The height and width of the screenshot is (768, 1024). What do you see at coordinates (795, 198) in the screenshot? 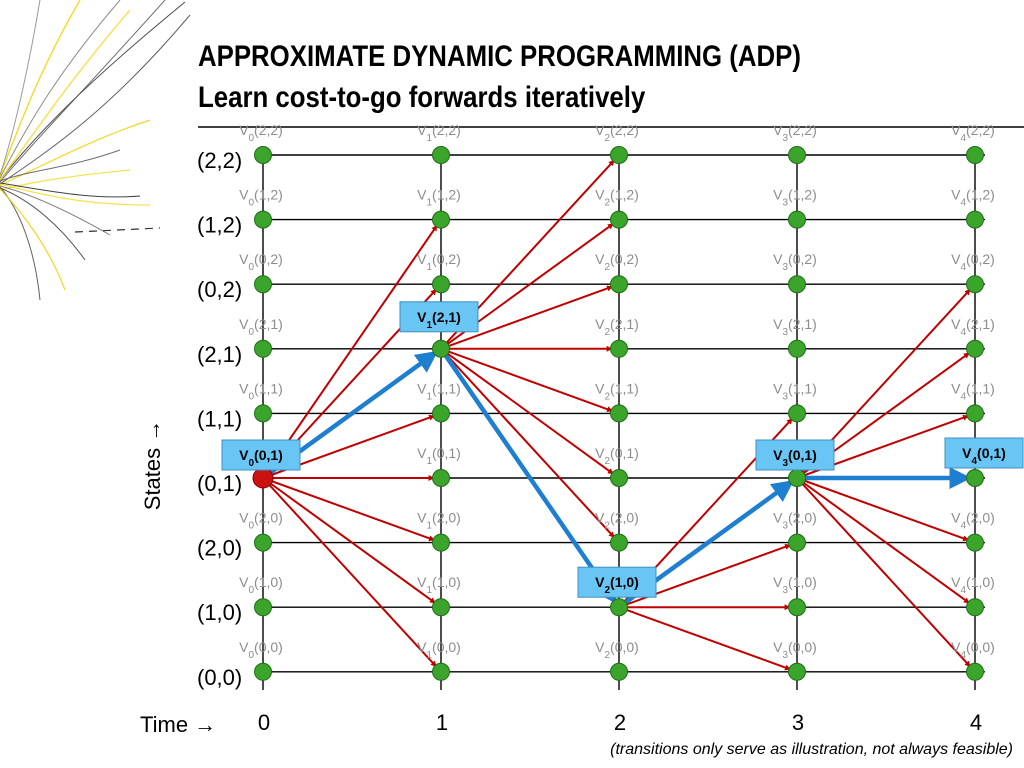
I see `value-label-text: V3(1,2)` at bounding box center [795, 198].